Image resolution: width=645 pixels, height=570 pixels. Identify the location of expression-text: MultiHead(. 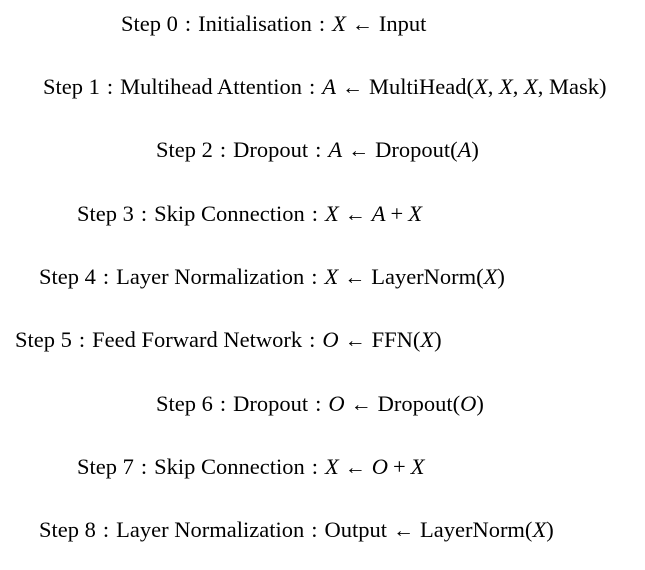
(422, 86).